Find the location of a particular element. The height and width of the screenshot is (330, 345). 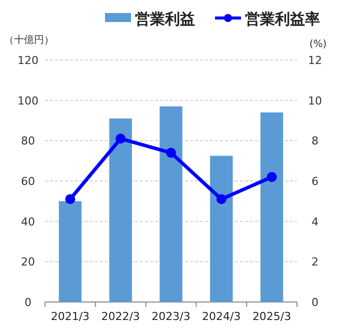

legend-label: 営業利益率 is located at coordinates (282, 19).